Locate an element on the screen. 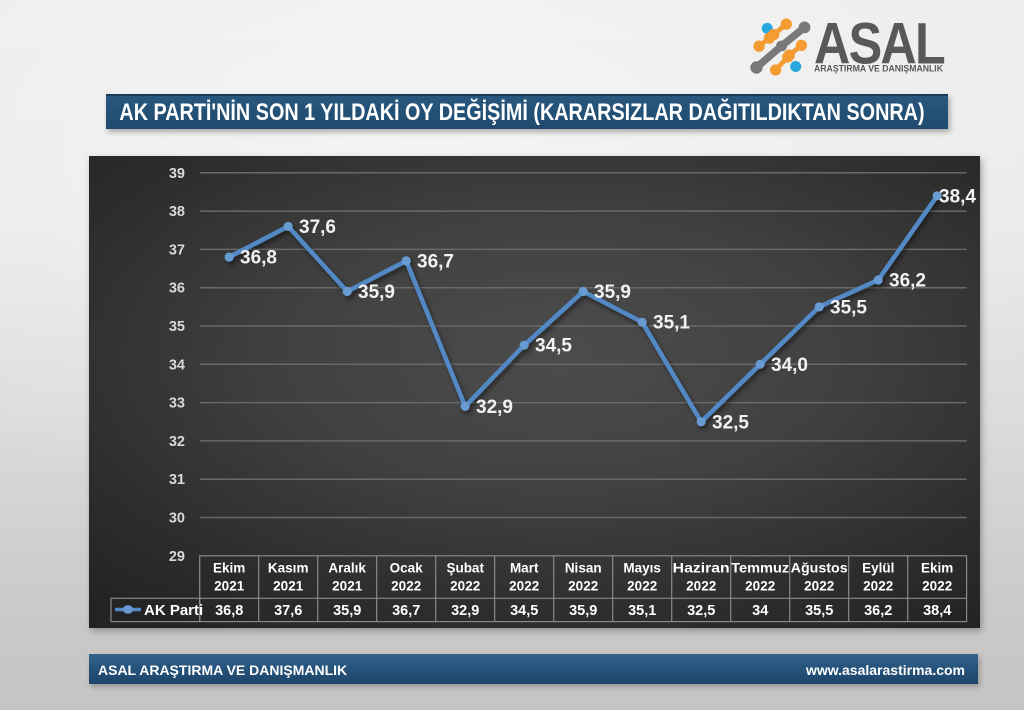  svg-text: 36 is located at coordinates (177, 289).